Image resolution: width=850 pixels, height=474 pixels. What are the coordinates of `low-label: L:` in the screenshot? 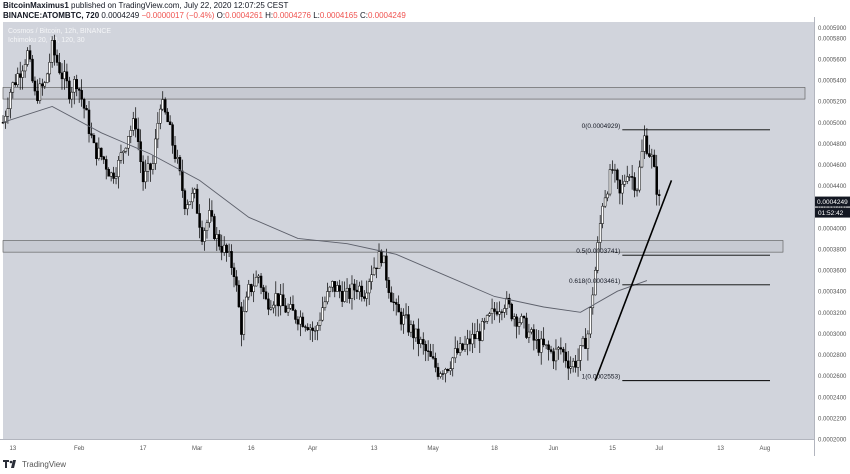 It's located at (316, 15).